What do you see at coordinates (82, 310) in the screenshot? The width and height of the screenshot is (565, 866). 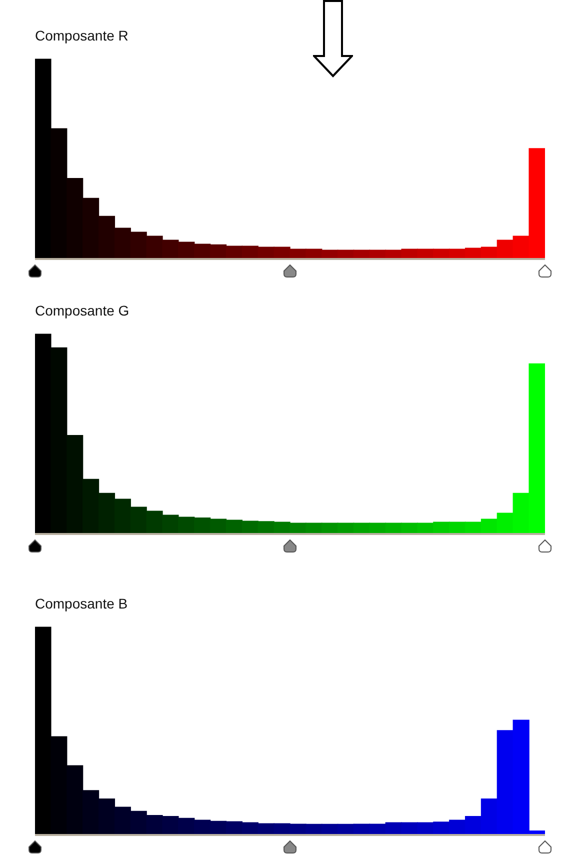 I see `chart-title: Composante G` at bounding box center [82, 310].